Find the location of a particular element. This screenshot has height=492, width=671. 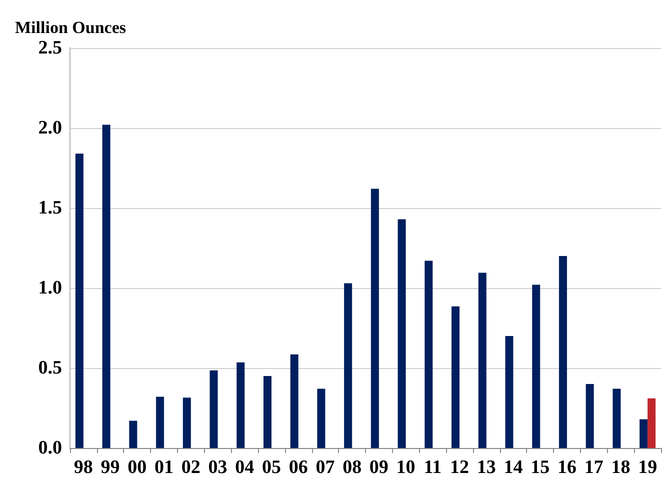

x-tick-label: 08 is located at coordinates (352, 467).